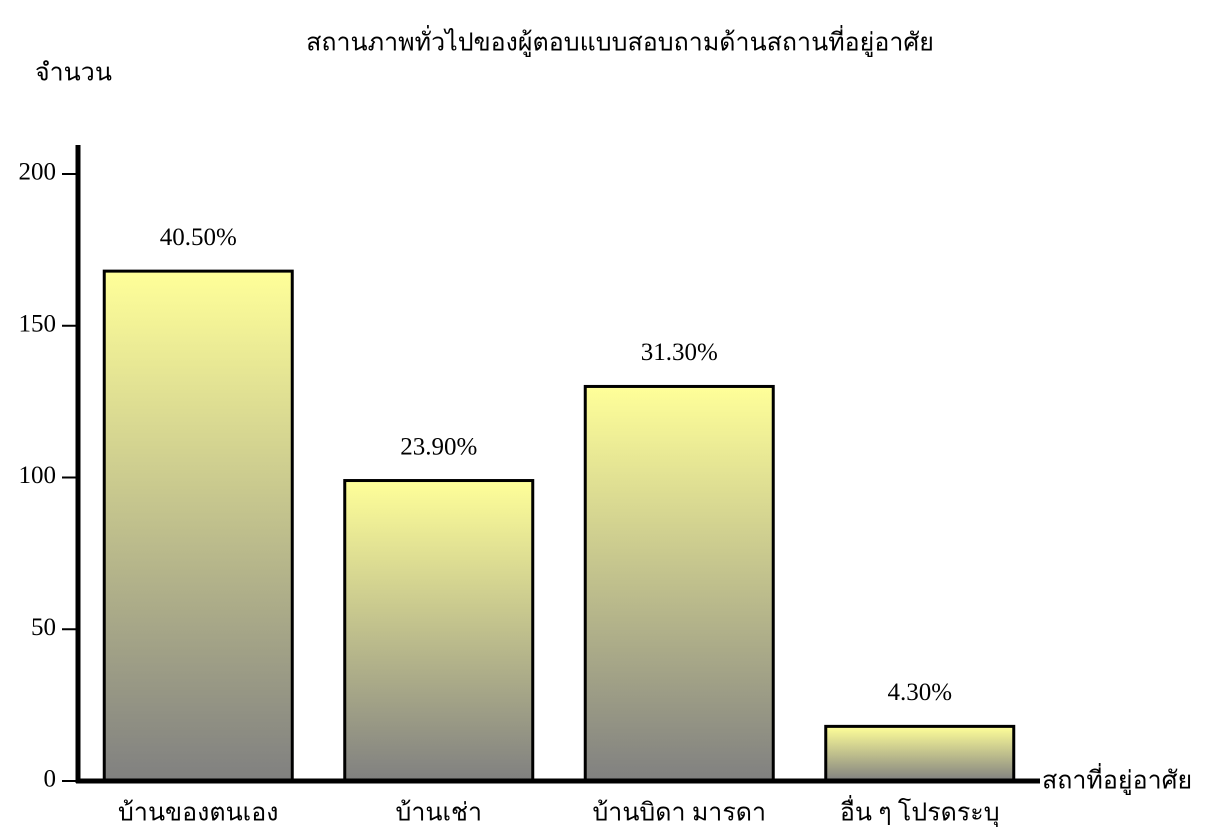  I want to click on x-tick-label: บ้านของตนเอง, so click(198, 813).